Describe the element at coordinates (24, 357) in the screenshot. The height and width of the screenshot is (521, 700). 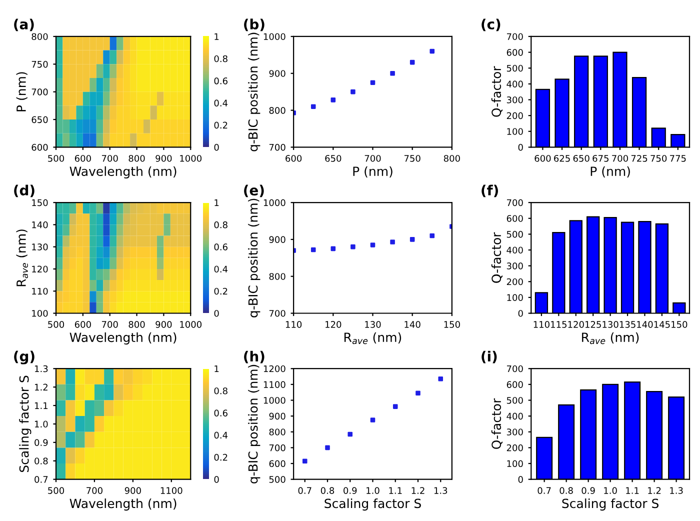
I see `chart-title: (g)` at that location.